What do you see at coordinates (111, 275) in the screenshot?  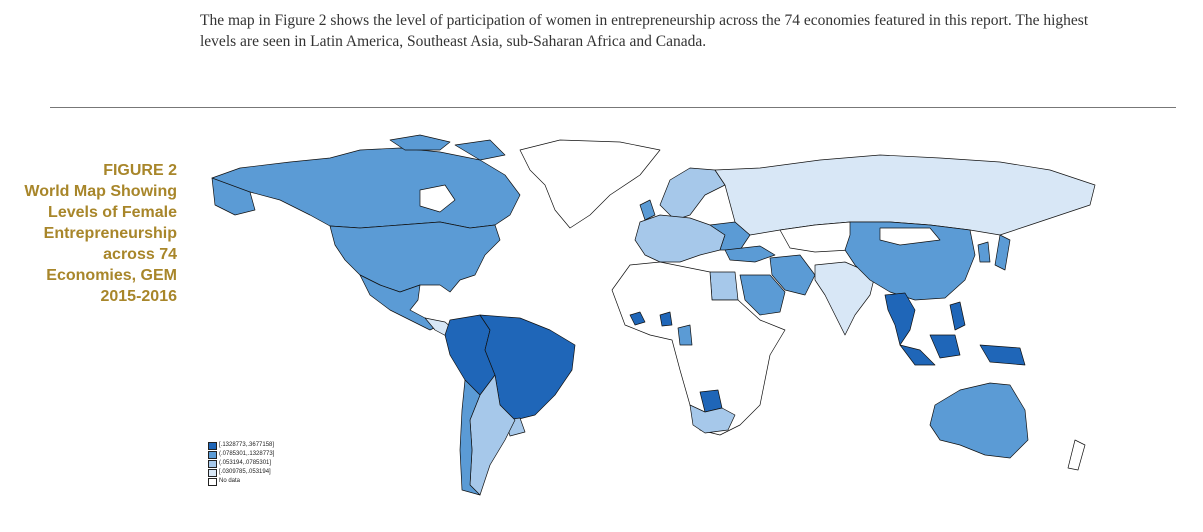 I see `figure-title-line: Economies, GEM` at bounding box center [111, 275].